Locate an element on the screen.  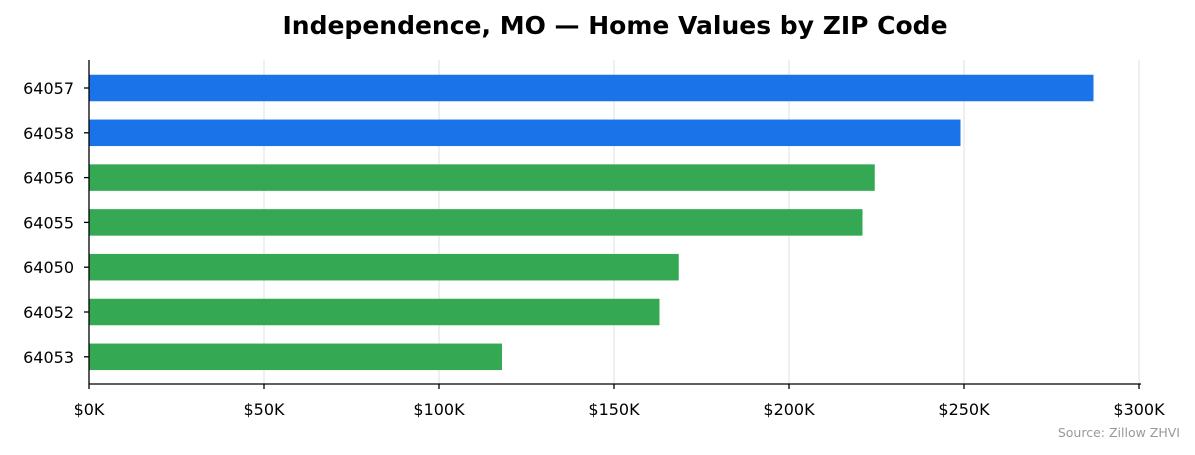
source-note: Source: Zillow ZHVI is located at coordinates (1119, 432).